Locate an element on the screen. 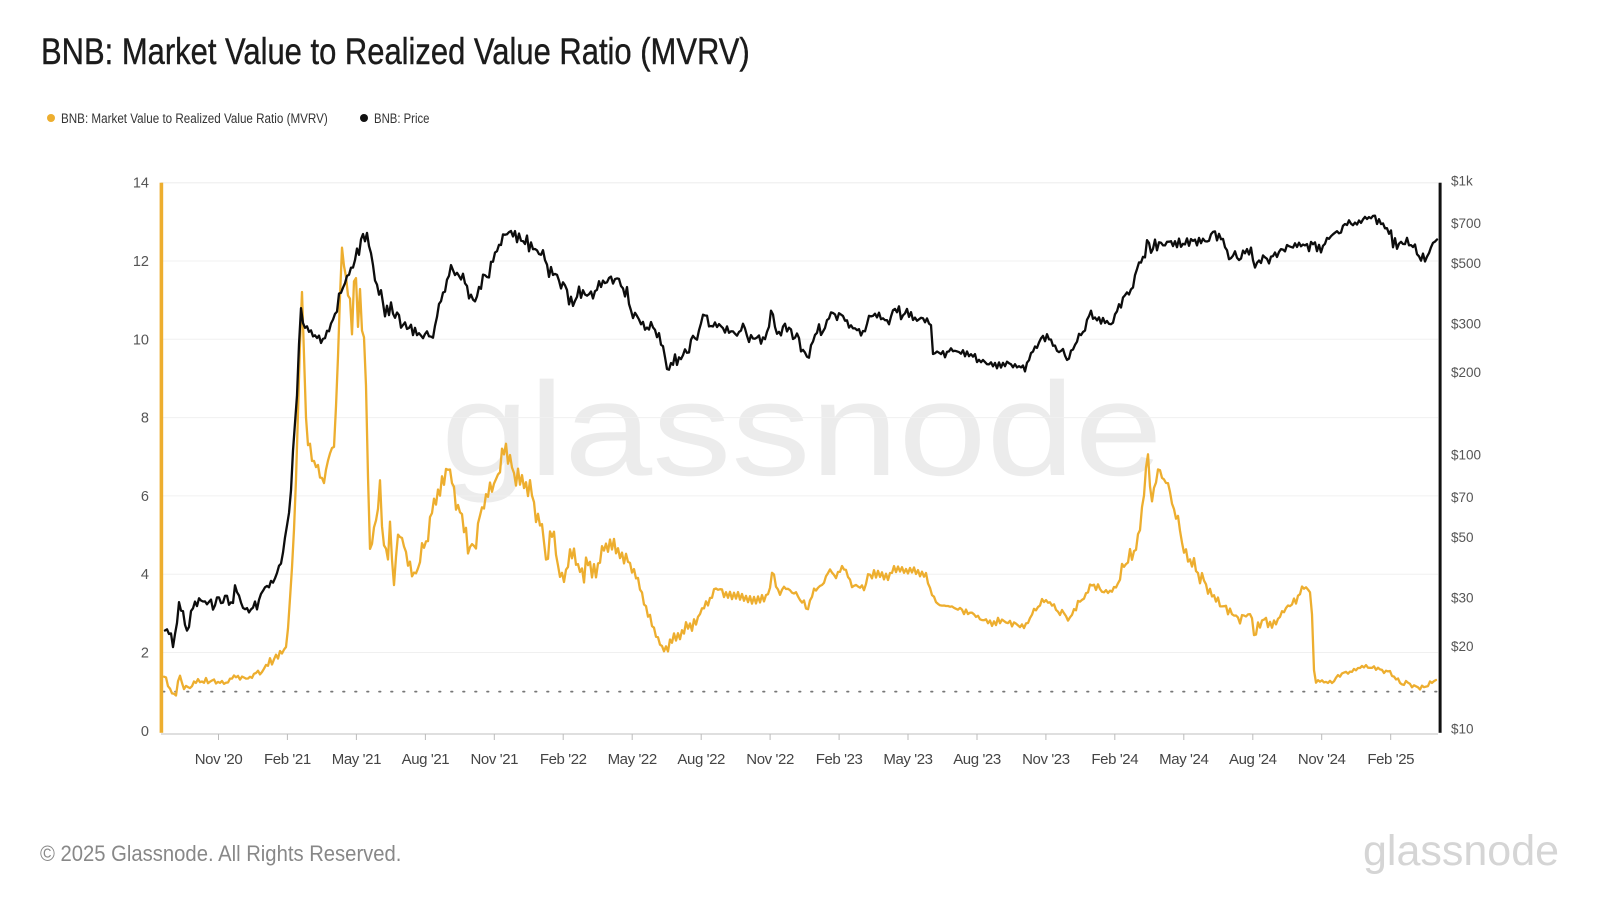  svg-text: Feb '21 is located at coordinates (287, 759).